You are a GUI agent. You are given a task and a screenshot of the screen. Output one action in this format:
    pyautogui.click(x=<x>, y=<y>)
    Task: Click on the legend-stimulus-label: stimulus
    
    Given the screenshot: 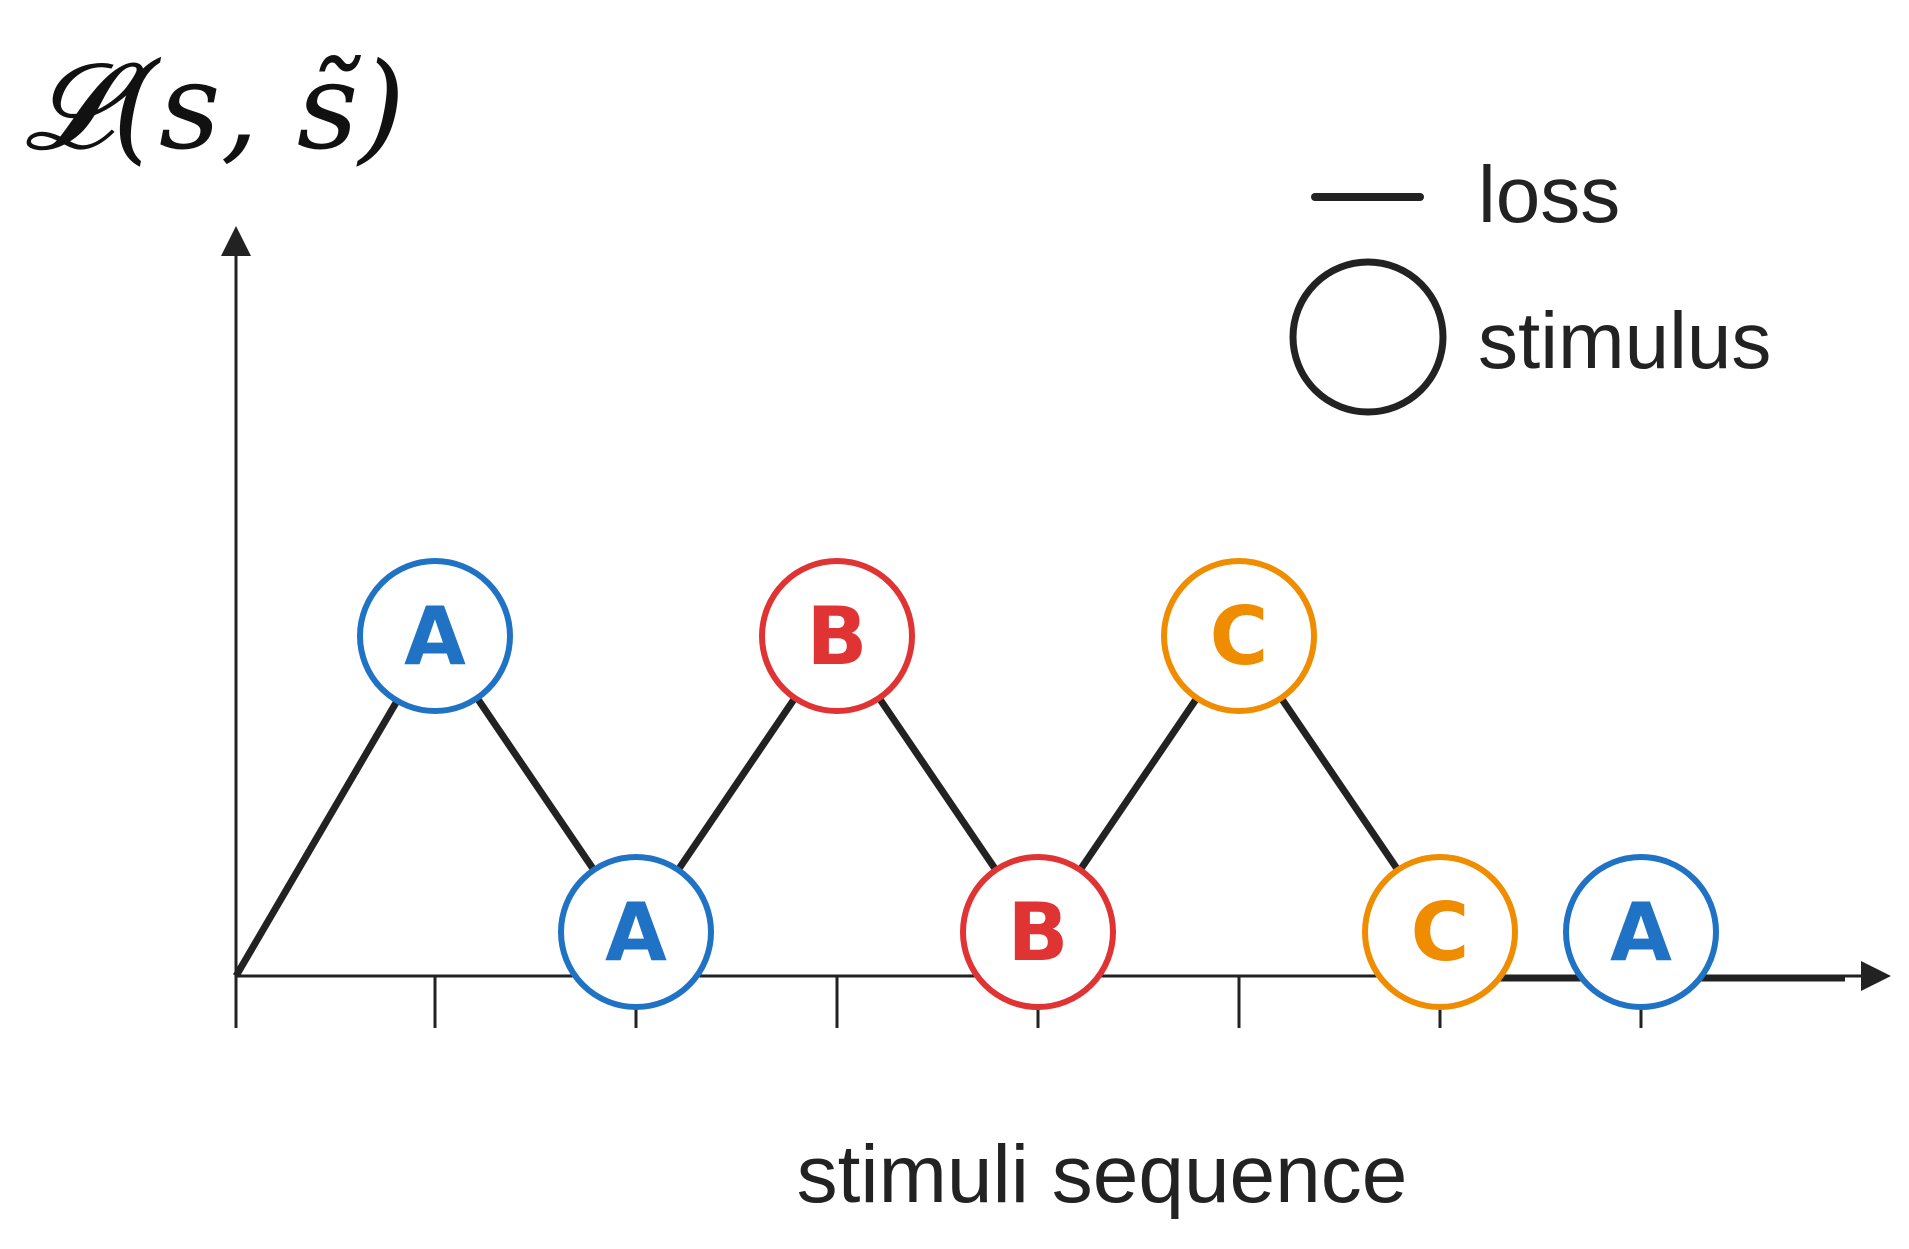 What is the action you would take?
    pyautogui.click(x=1624, y=340)
    